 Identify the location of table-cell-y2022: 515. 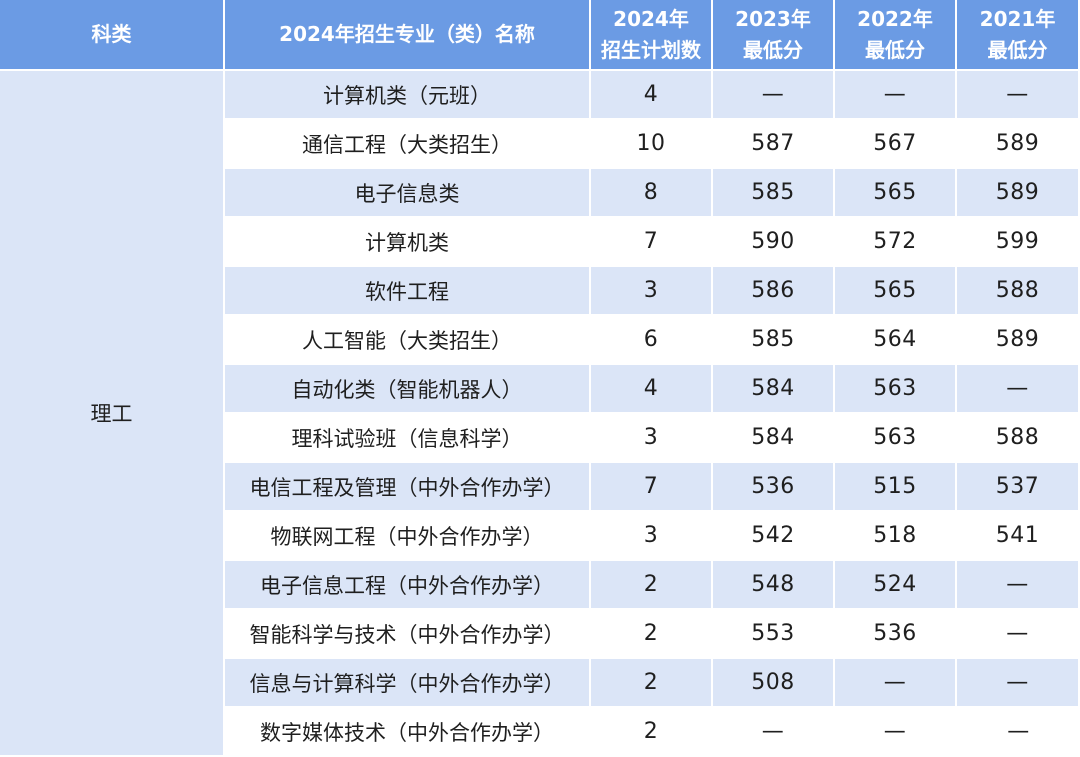
(896, 487).